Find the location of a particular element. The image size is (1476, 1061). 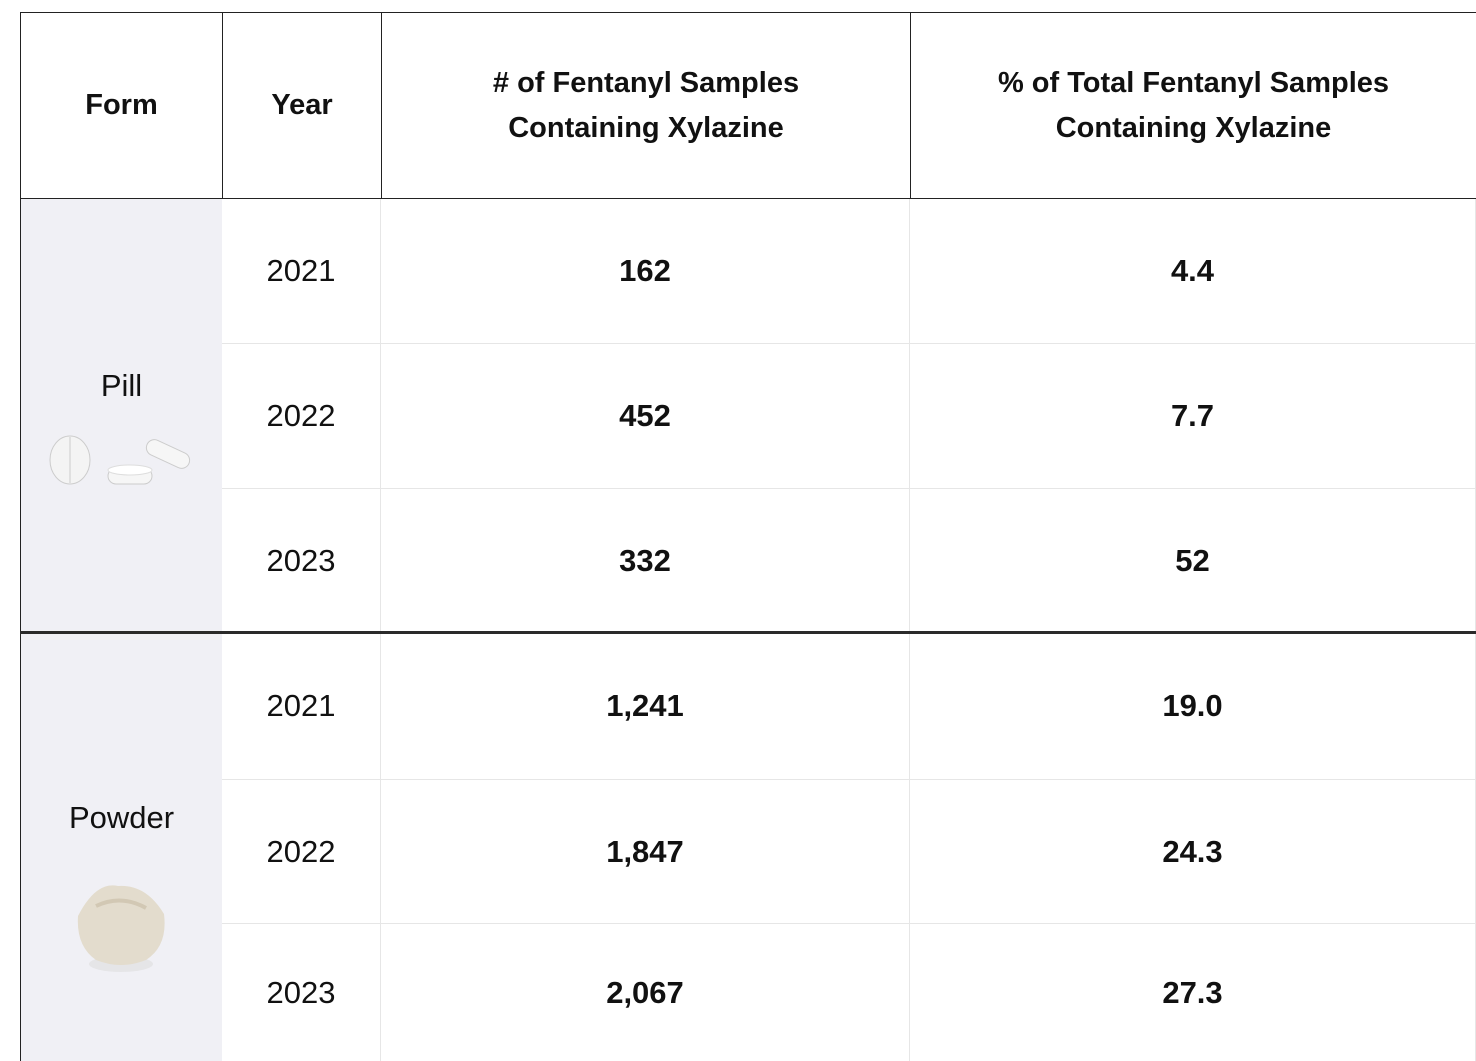

value-cell: 162 is located at coordinates (645, 271).